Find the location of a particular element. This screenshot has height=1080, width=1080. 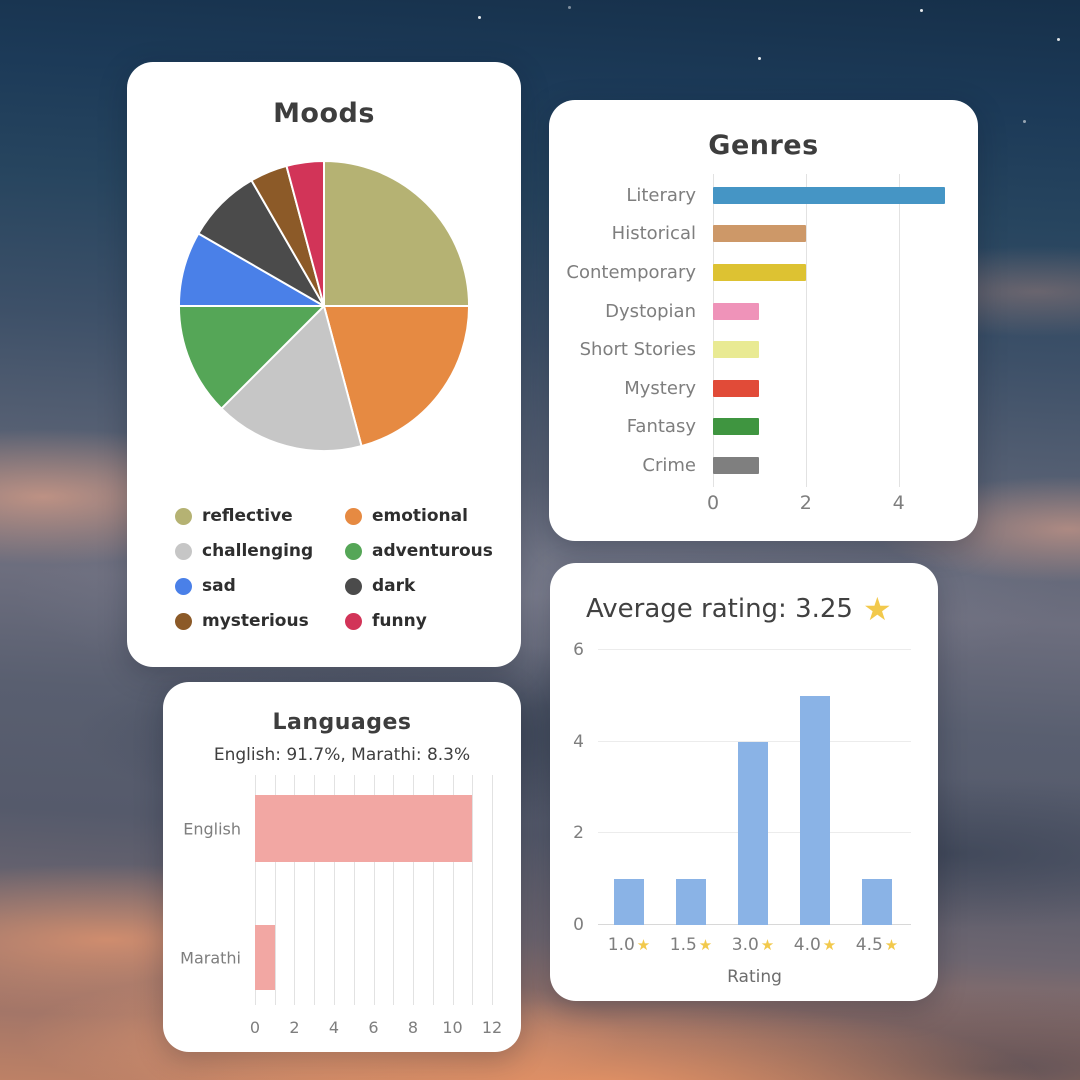

genre-label: Short Stories is located at coordinates (637, 350).